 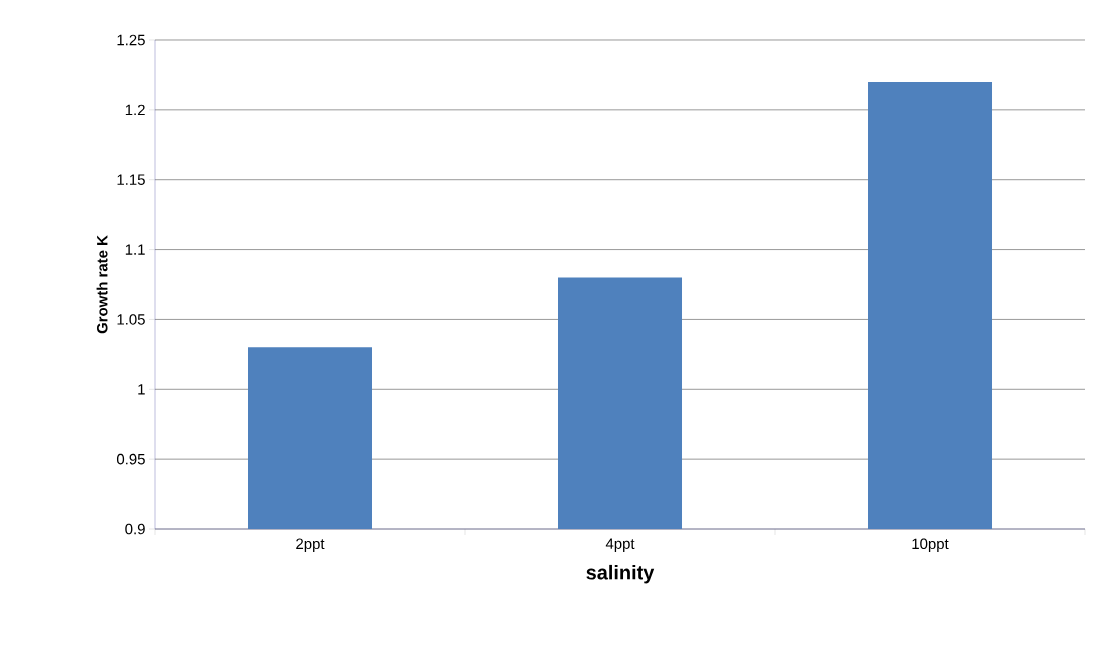 I want to click on y-tick-label: 1.15, so click(x=131, y=179).